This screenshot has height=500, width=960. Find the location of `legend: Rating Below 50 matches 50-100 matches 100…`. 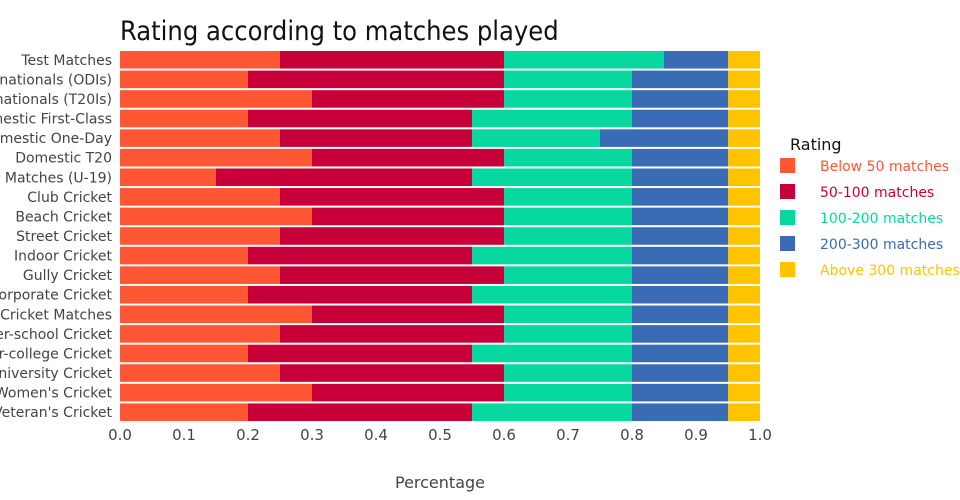

legend: Rating Below 50 matches 50-100 matches 100… is located at coordinates (870, 207).